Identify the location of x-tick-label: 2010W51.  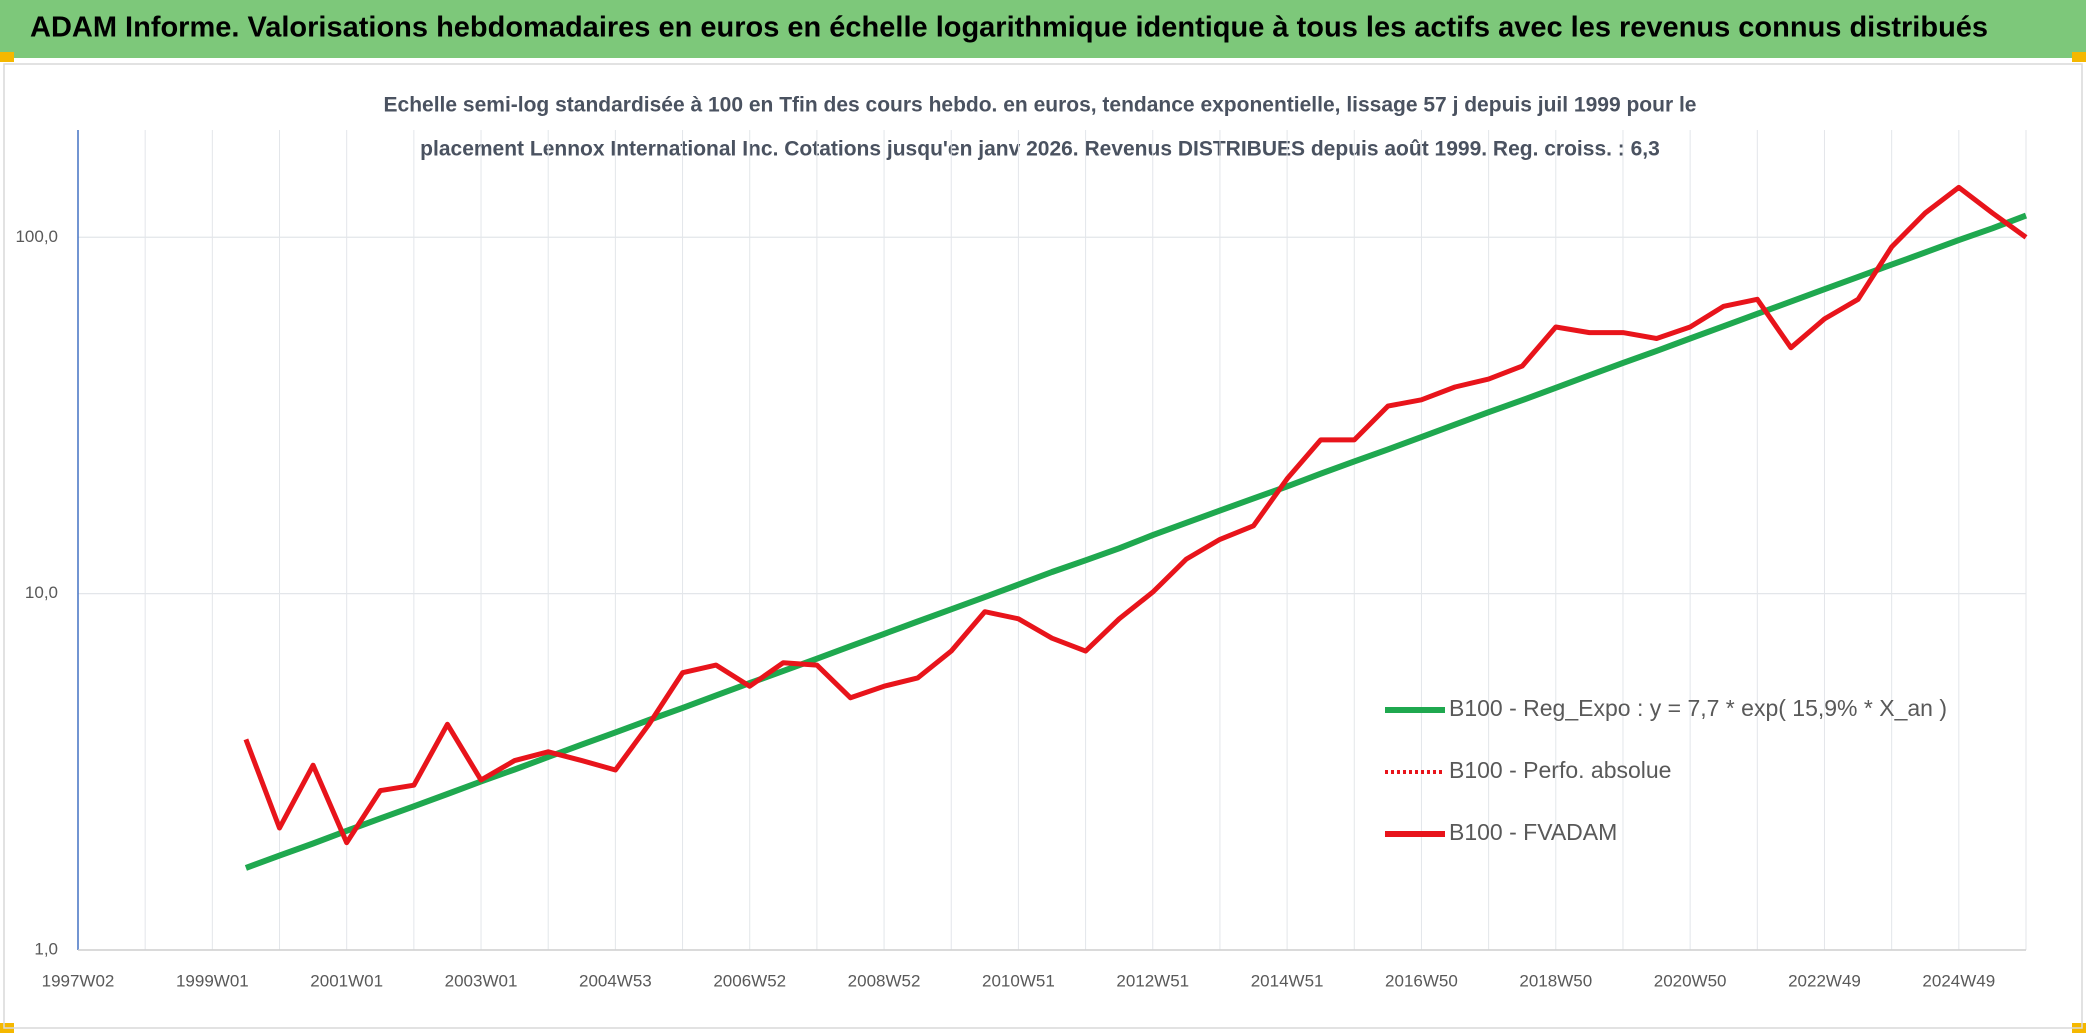
(1018, 980).